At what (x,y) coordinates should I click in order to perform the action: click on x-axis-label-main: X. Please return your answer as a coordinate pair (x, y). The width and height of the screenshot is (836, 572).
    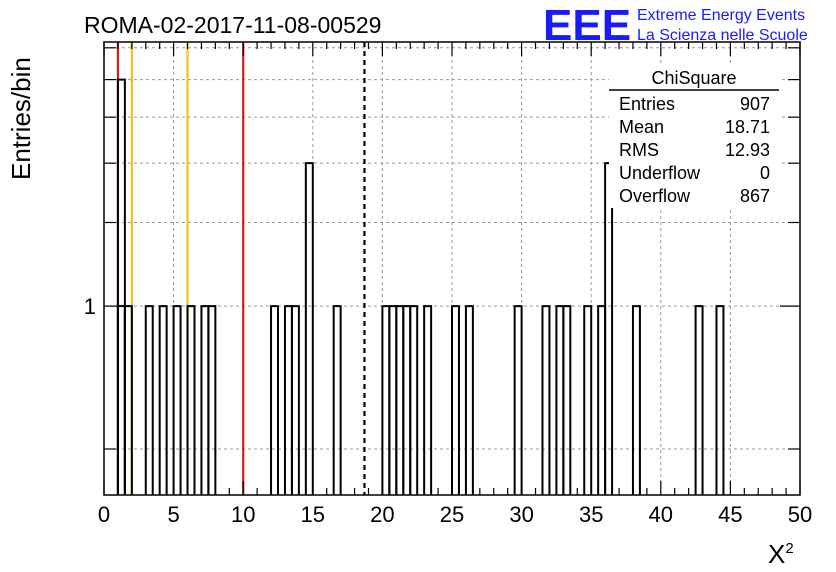
    Looking at the image, I should click on (776, 554).